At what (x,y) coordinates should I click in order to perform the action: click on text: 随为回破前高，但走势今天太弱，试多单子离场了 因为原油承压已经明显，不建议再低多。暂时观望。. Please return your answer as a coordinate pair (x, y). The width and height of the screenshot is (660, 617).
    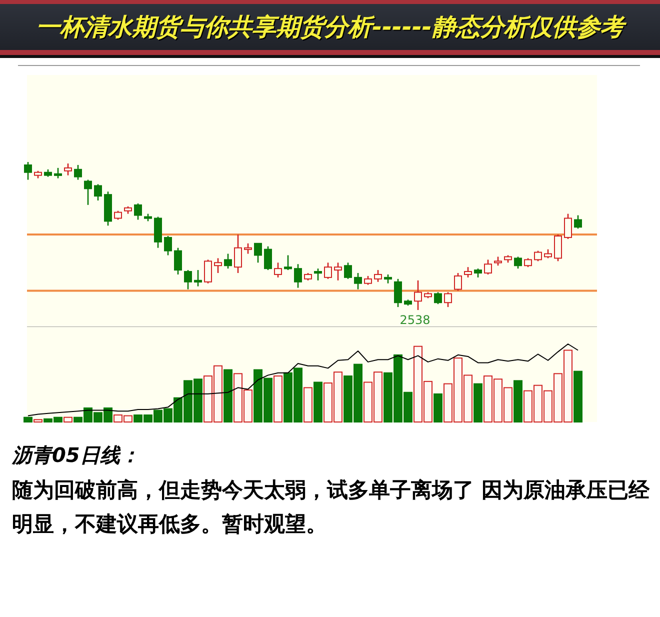
    Looking at the image, I should click on (331, 507).